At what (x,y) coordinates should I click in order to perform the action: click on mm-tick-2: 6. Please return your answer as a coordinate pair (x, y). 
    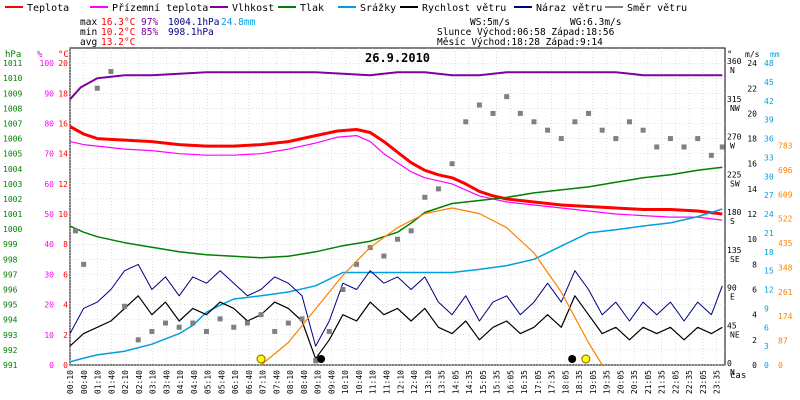
    Looking at the image, I should click on (766, 327).